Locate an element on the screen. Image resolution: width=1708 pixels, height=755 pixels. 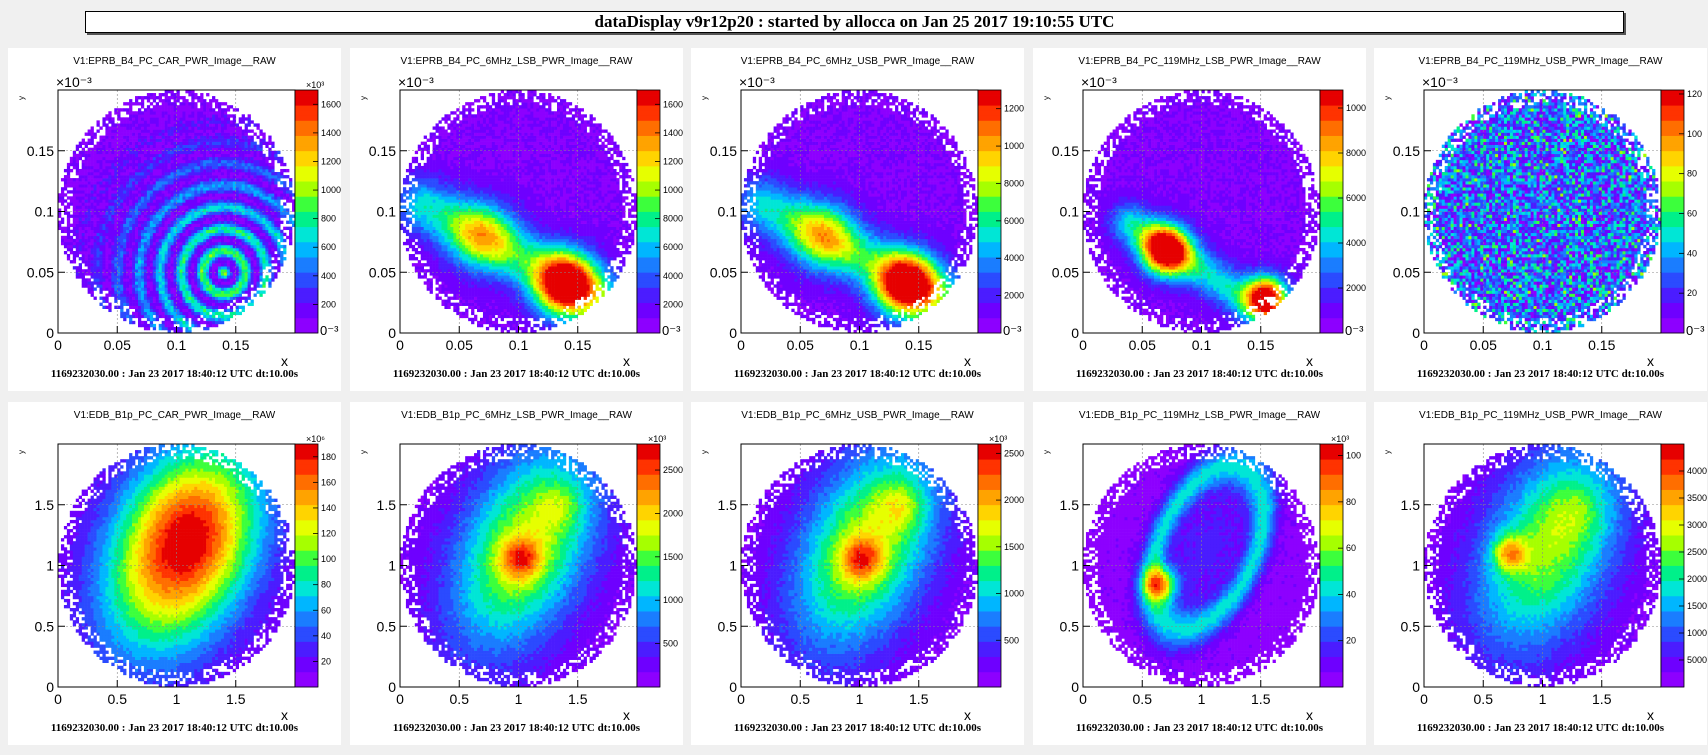
colorbar-segment is located at coordinates (306, 123).